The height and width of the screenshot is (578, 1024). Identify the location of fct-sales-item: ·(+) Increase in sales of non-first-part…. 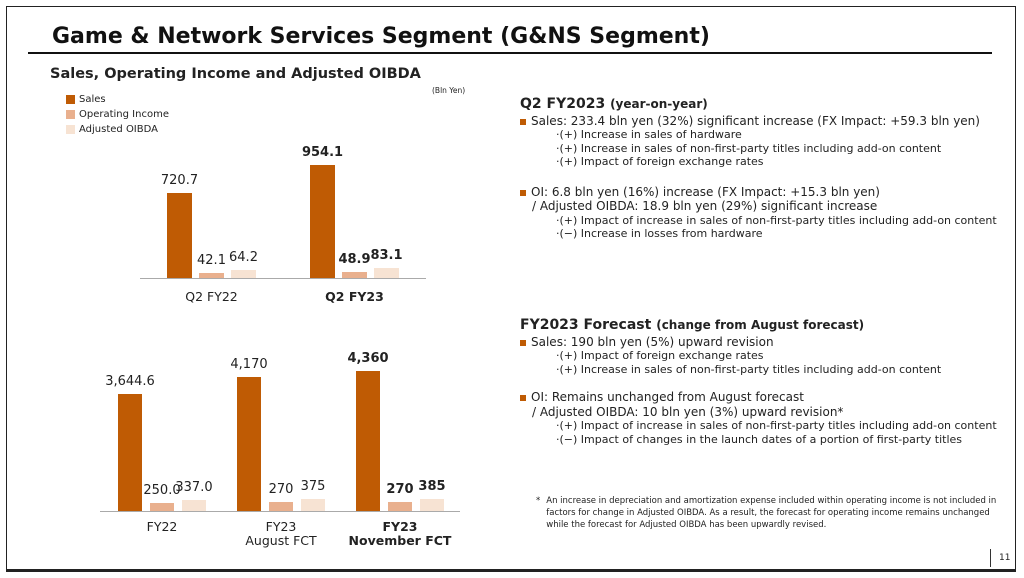
(749, 369).